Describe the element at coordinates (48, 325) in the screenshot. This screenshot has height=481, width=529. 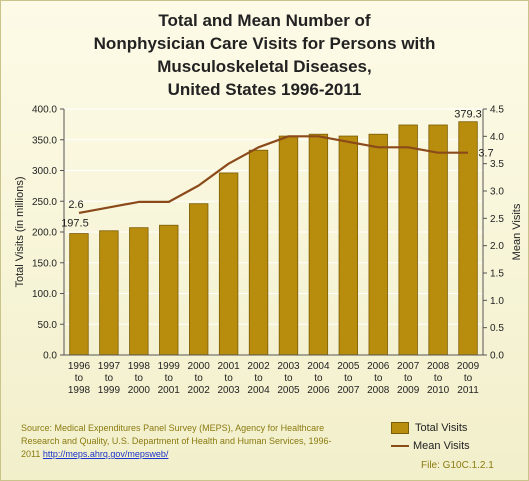
I see `y-left-tick-label: 50.0` at that location.